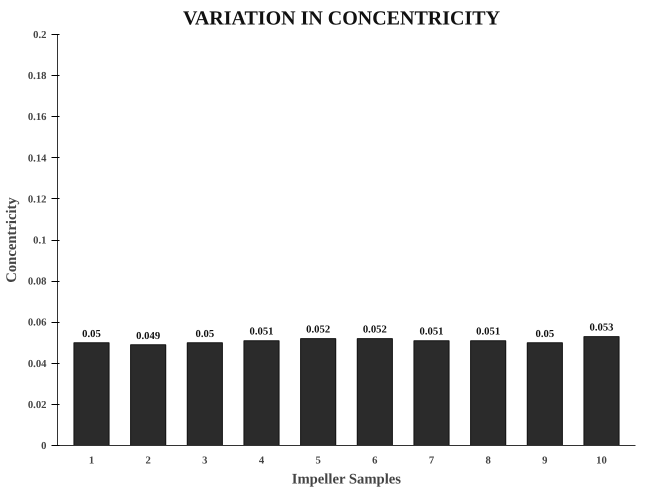 This screenshot has width=646, height=495. I want to click on y-tick-label: 0.08, so click(37, 282).